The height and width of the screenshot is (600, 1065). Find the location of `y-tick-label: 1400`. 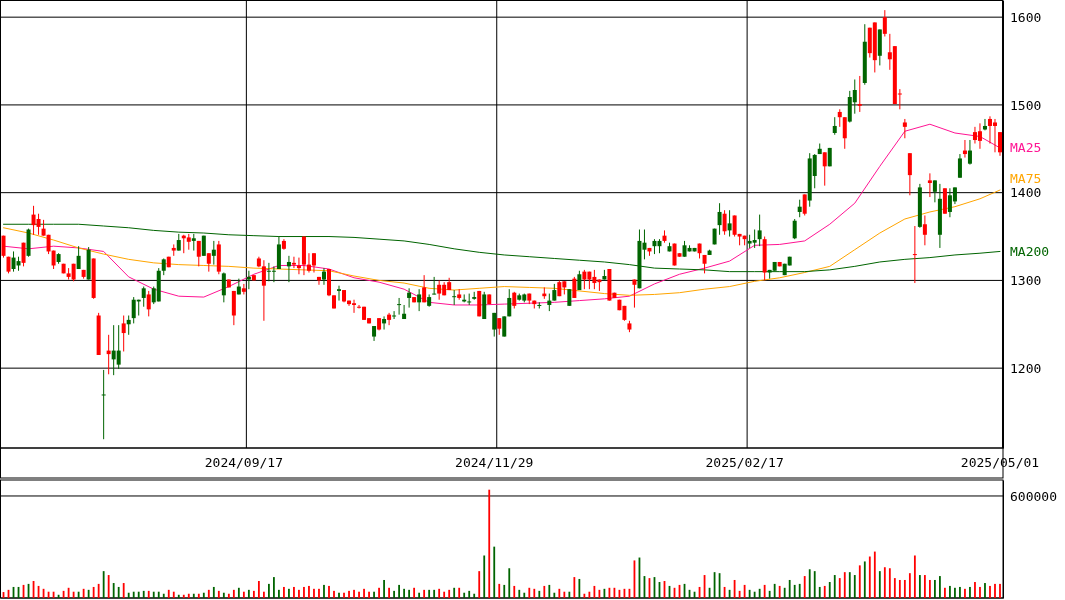

y-tick-label: 1400 is located at coordinates (1026, 193).